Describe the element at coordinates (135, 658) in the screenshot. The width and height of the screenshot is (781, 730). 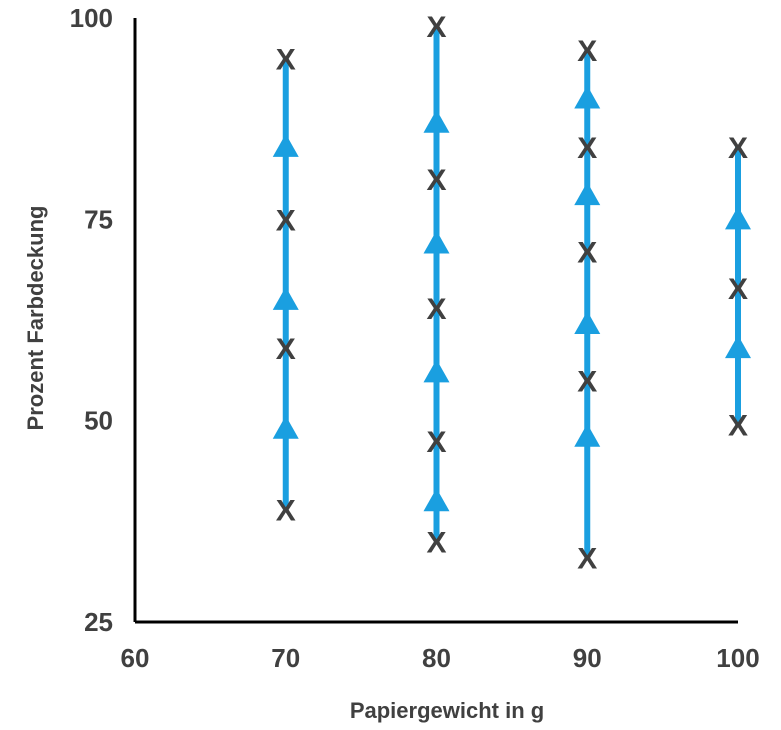
I see `x-tick-label: 60` at that location.